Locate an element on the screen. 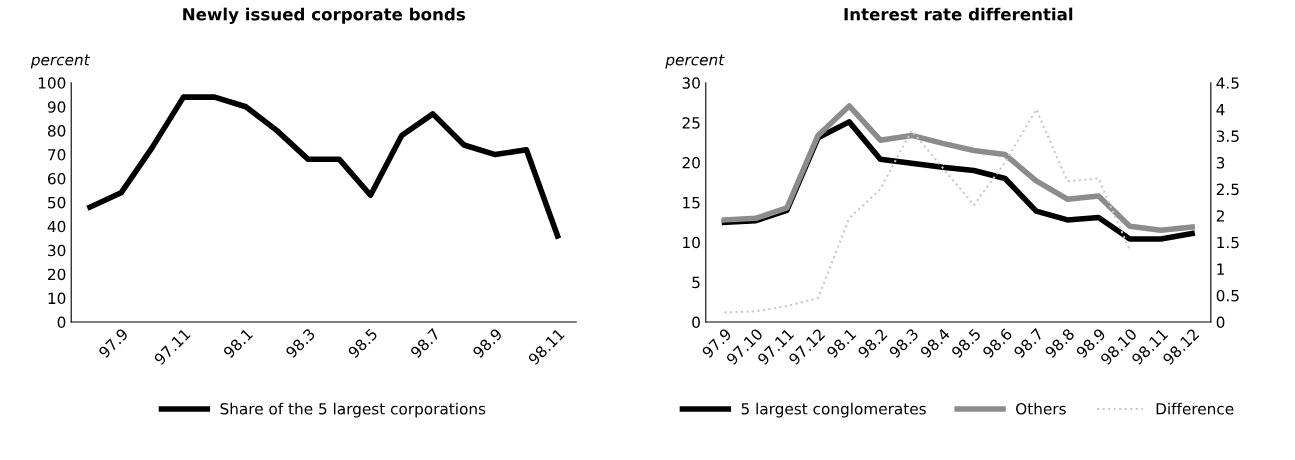 This screenshot has height=460, width=1295. chart-title: Newly issued corporate bonds is located at coordinates (324, 15).